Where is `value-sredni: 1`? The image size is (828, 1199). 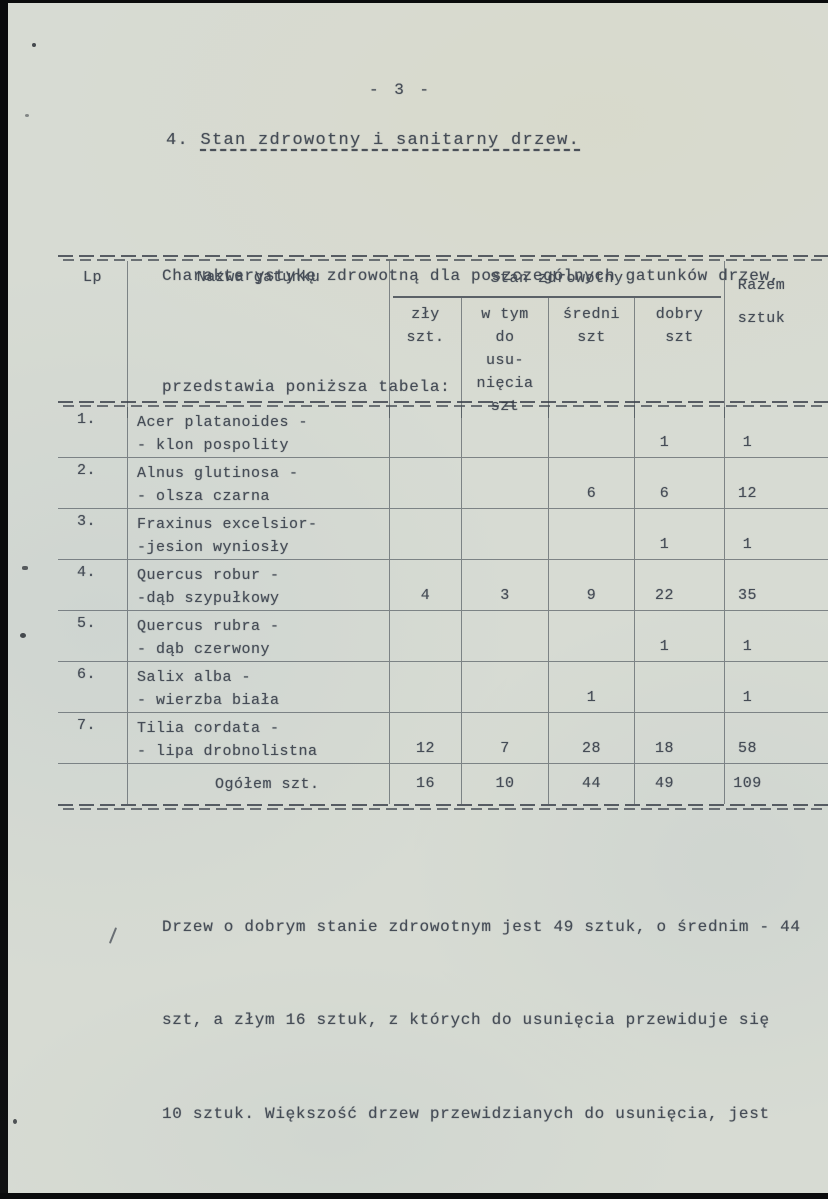
value-sredni: 1 is located at coordinates (592, 687).